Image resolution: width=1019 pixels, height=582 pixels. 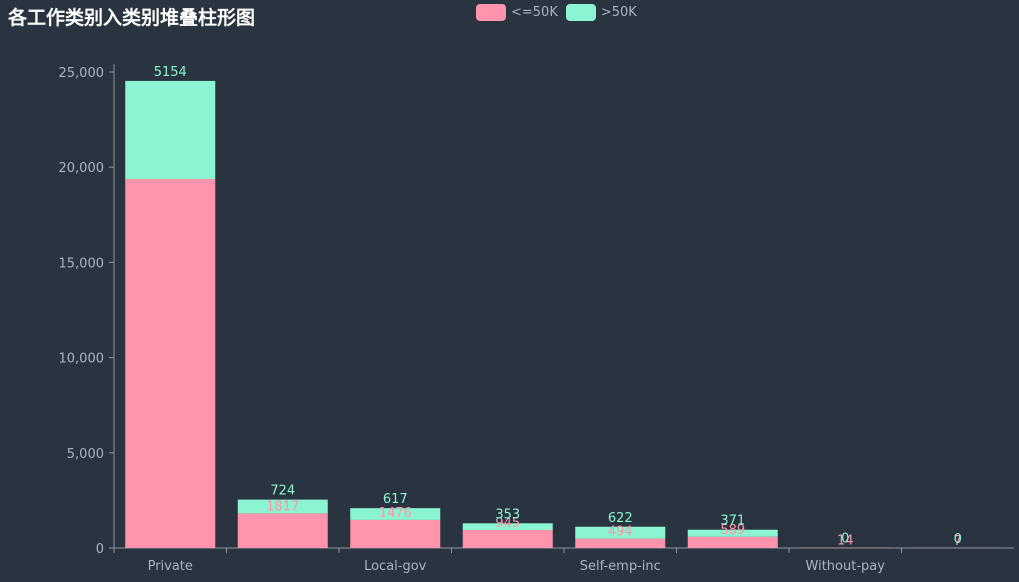 I want to click on bar-gt50k-state-gov, so click(x=507, y=527).